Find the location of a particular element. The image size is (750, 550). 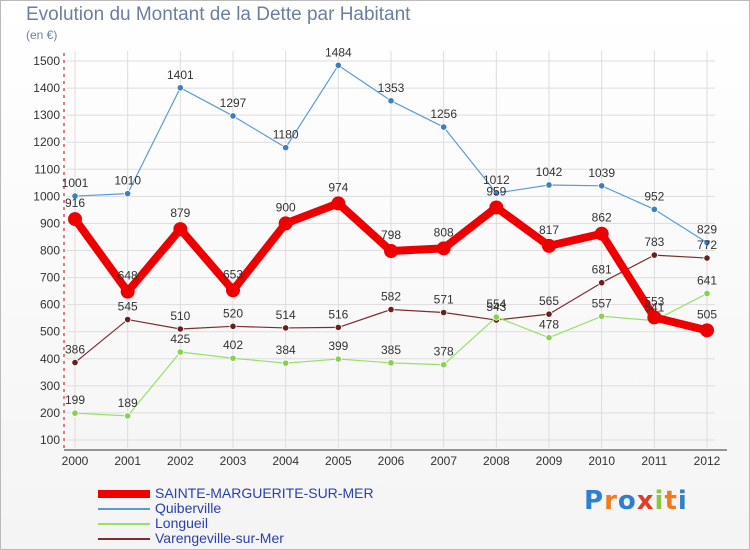

y-tick-label: 1500 is located at coordinates (46, 61).